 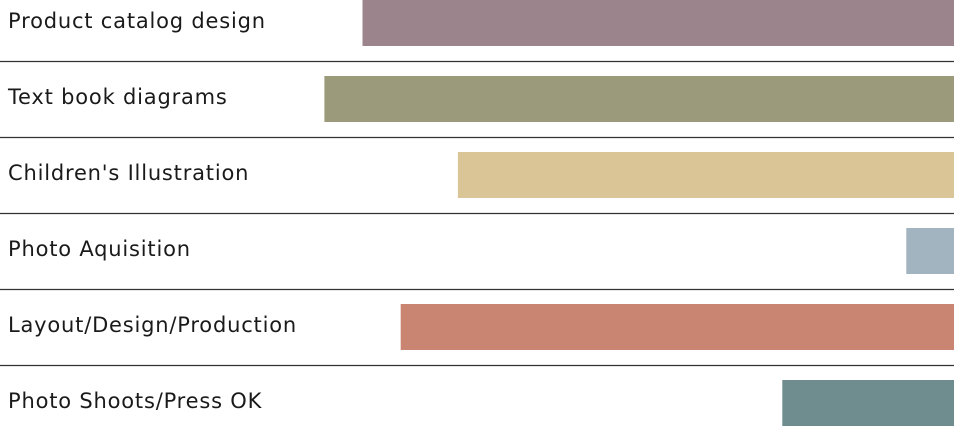 I want to click on category-label: Children's Illustration, so click(x=128, y=173).